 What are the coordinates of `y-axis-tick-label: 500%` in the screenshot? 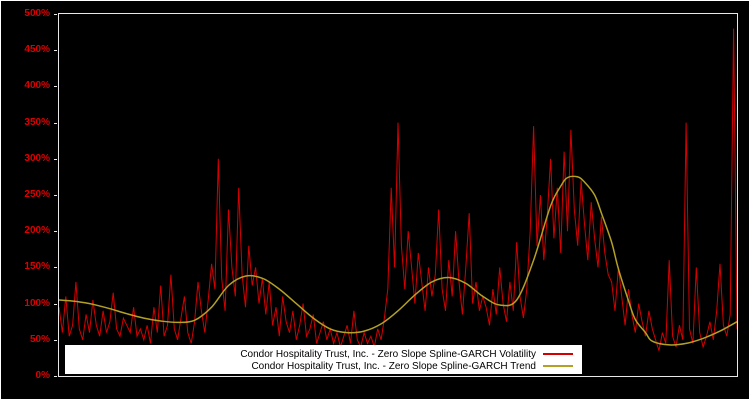 It's located at (37, 13).